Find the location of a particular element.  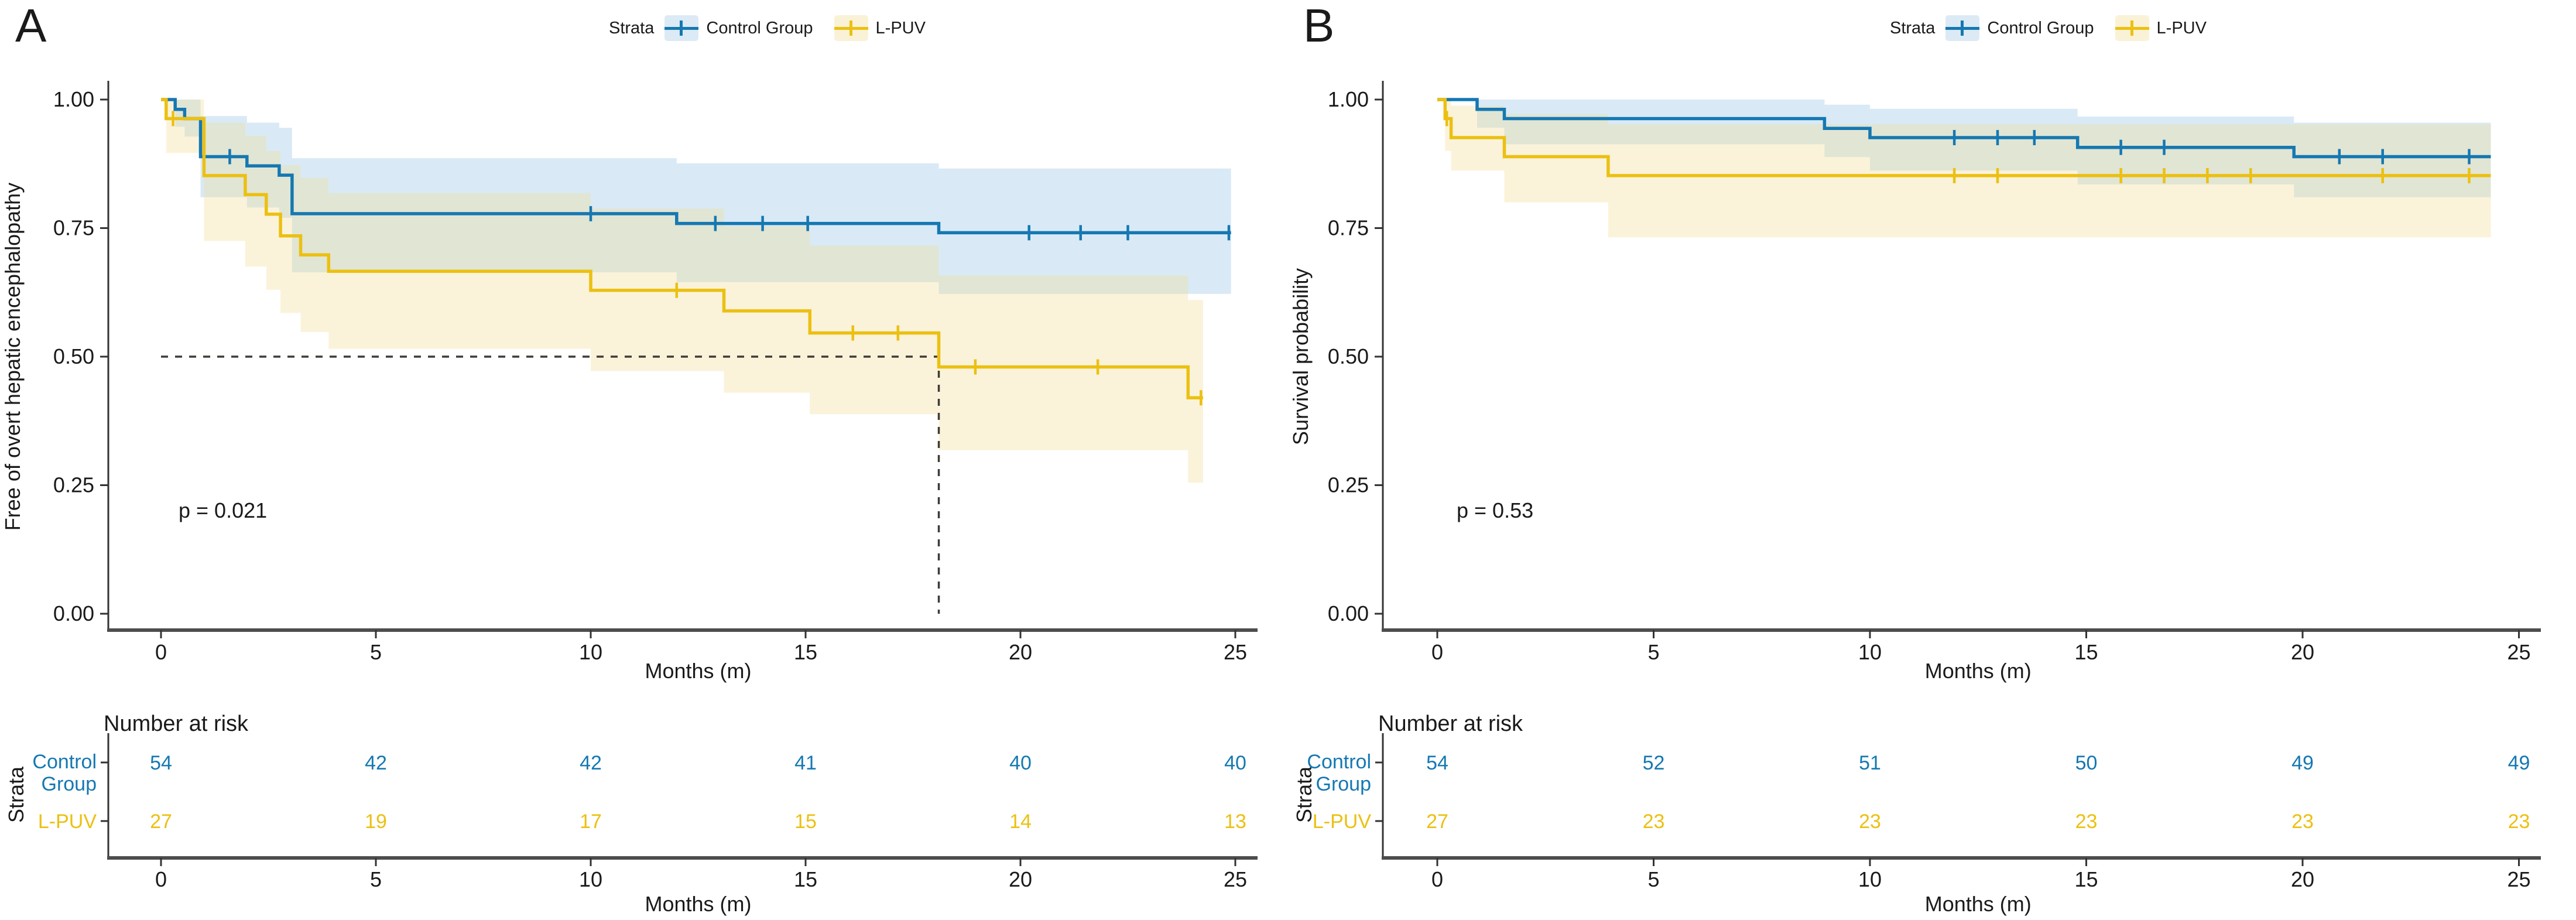

risk-value: 50 is located at coordinates (2086, 763).